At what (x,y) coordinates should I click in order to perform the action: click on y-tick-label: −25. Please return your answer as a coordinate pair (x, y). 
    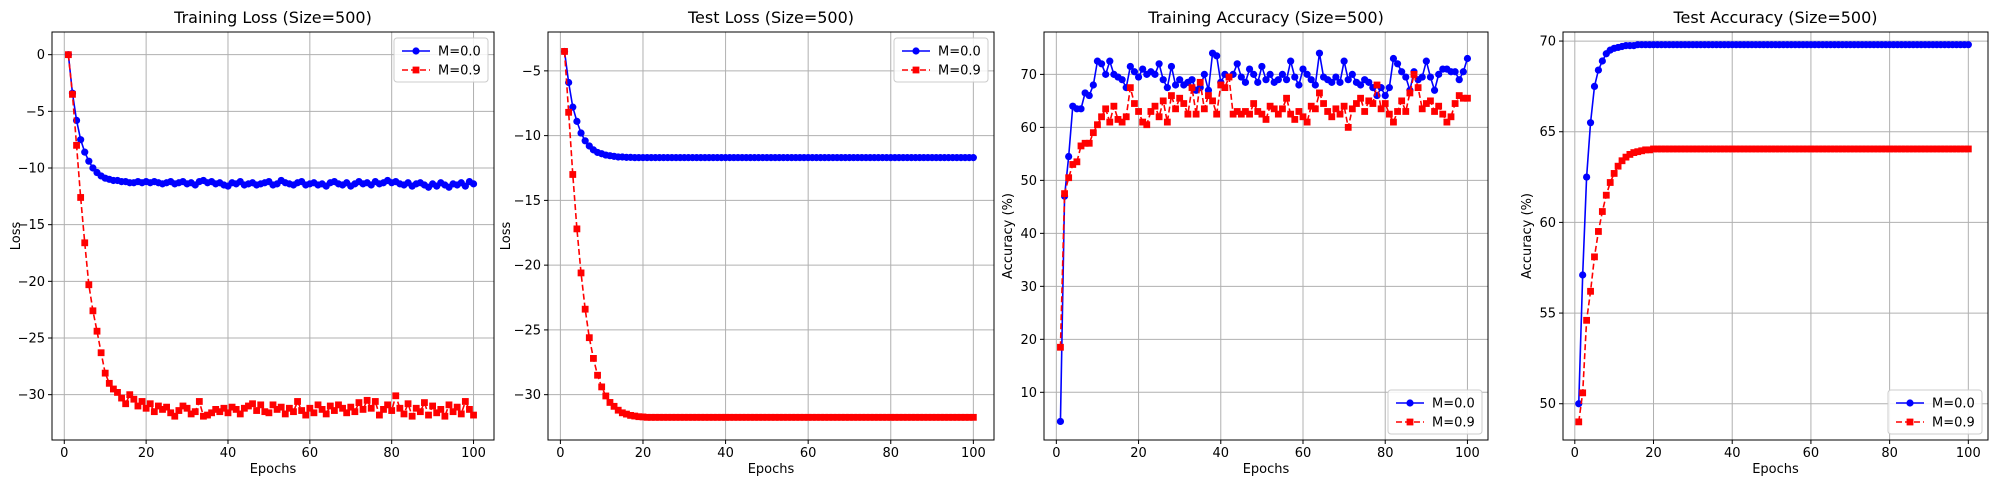
    Looking at the image, I should click on (31, 339).